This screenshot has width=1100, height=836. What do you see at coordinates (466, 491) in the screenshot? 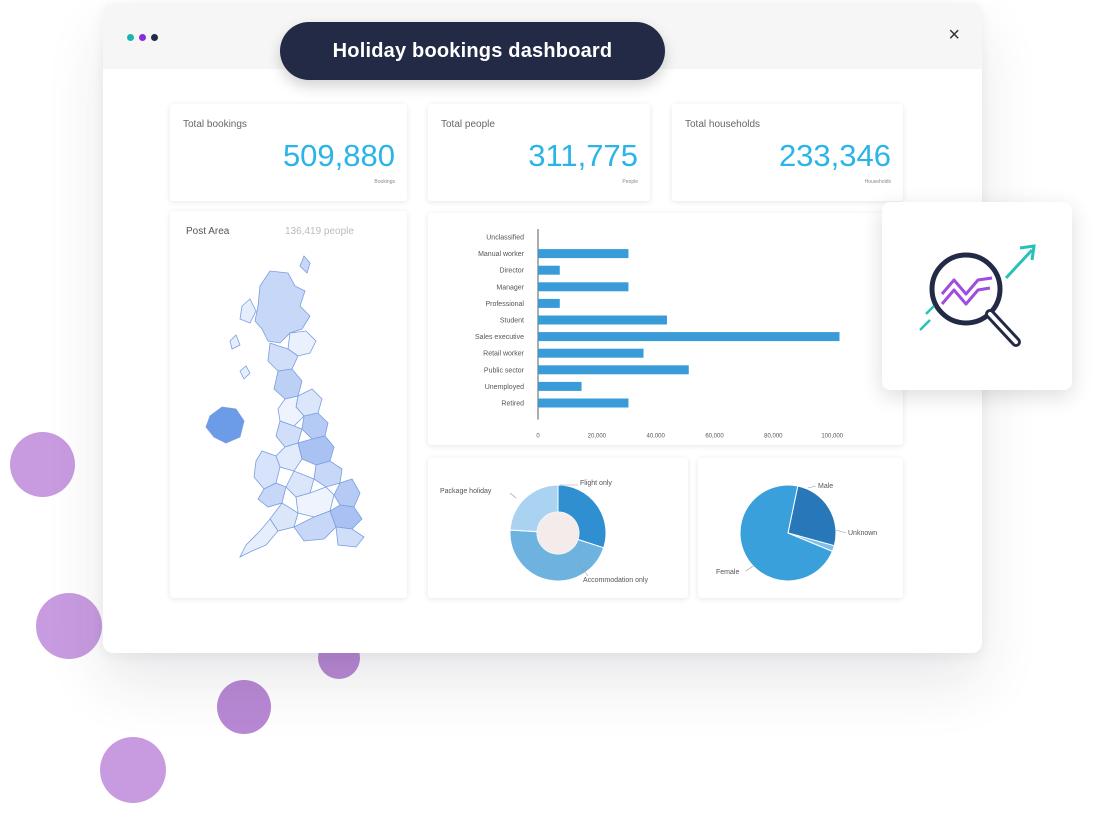
I see `pie-label: Package holiday` at bounding box center [466, 491].